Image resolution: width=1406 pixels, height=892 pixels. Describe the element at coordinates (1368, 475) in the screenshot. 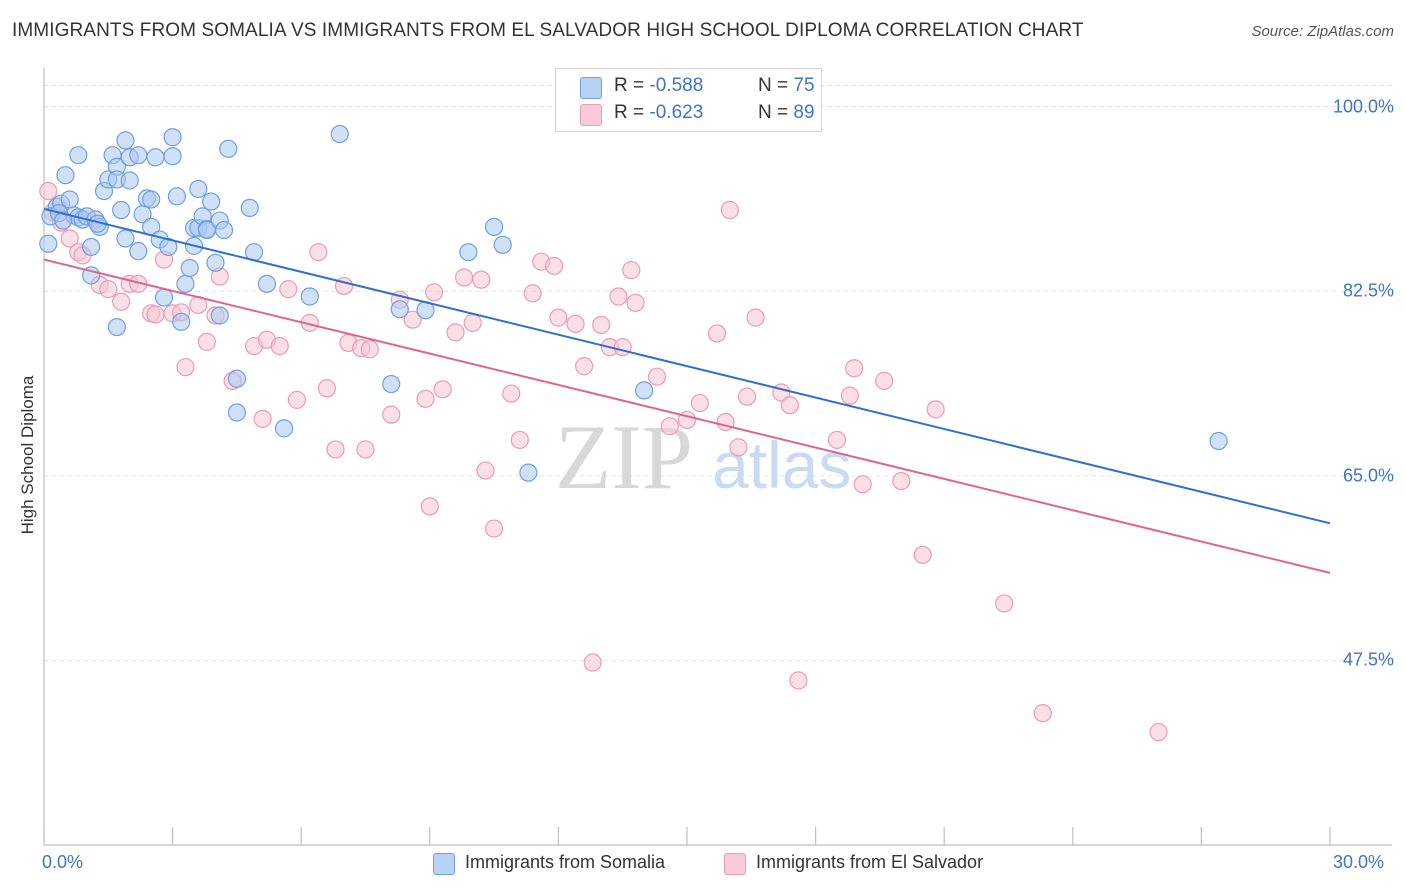

I see `y-tick-label: 65.0%` at that location.